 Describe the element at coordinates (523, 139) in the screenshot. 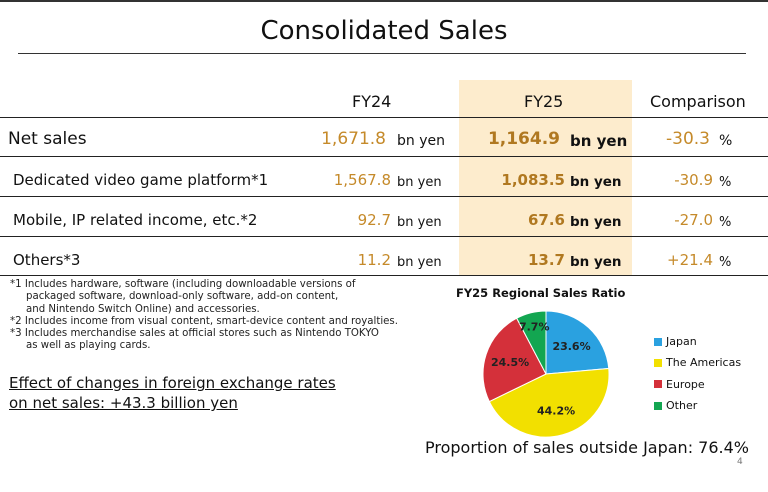

I see `fy25-value: 1,164.9` at that location.